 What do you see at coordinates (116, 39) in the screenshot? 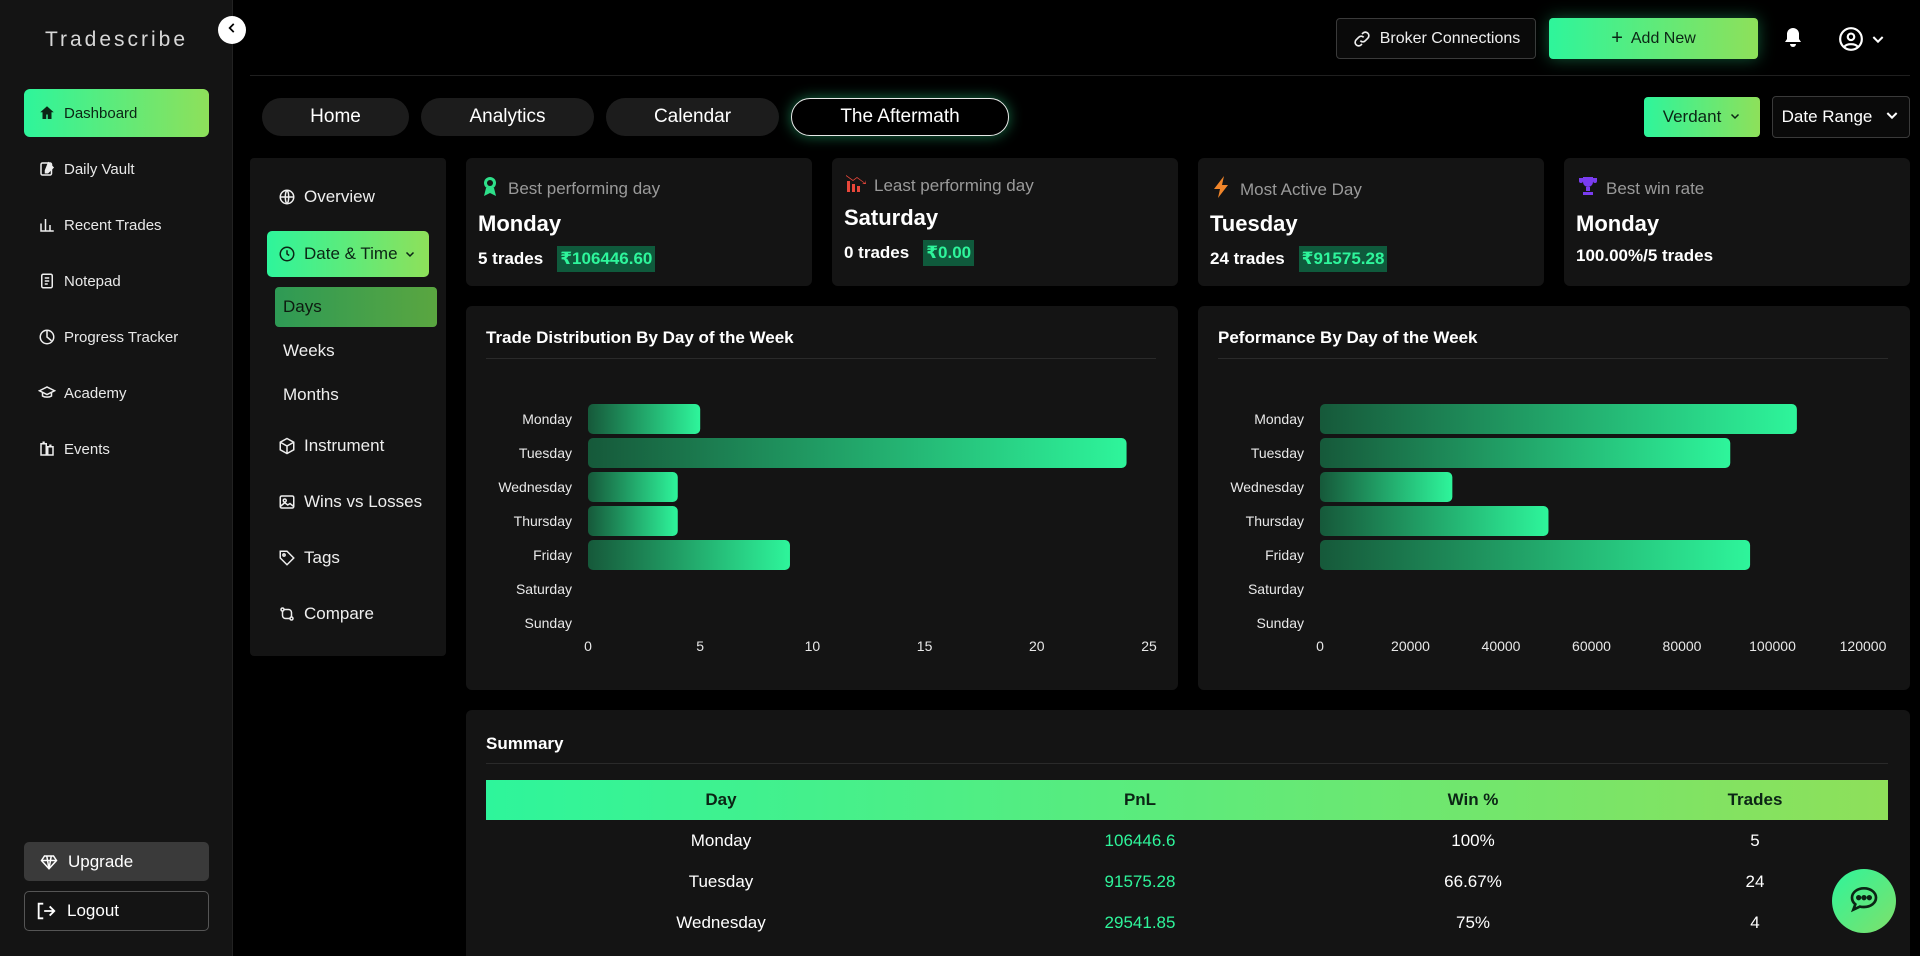
I see `brand-logo: Tradescribe` at bounding box center [116, 39].